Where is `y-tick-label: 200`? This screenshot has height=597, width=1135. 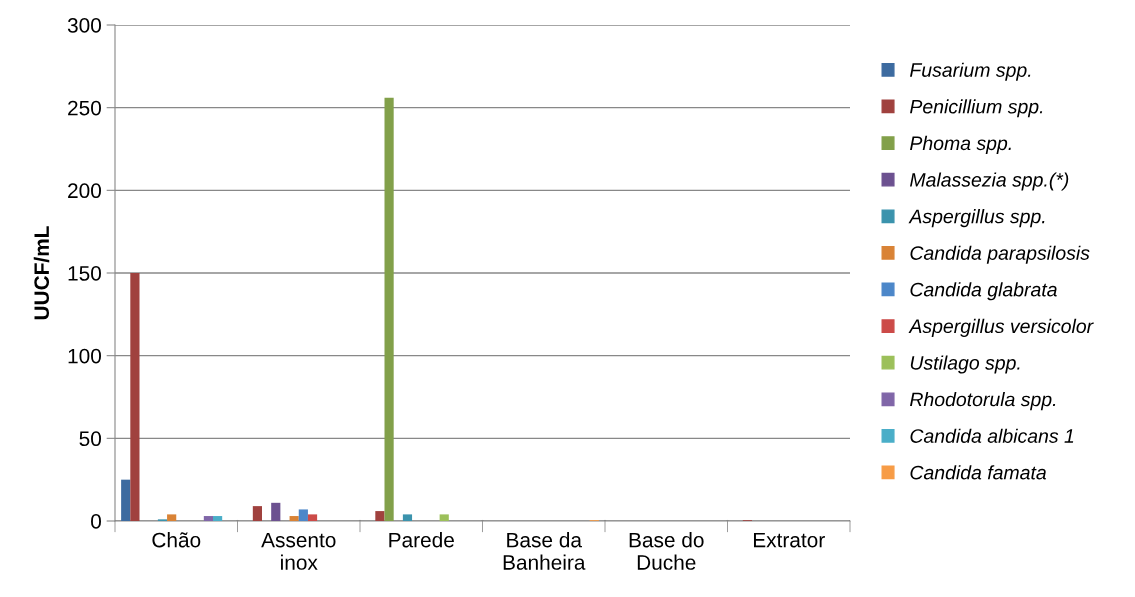 y-tick-label: 200 is located at coordinates (84, 191).